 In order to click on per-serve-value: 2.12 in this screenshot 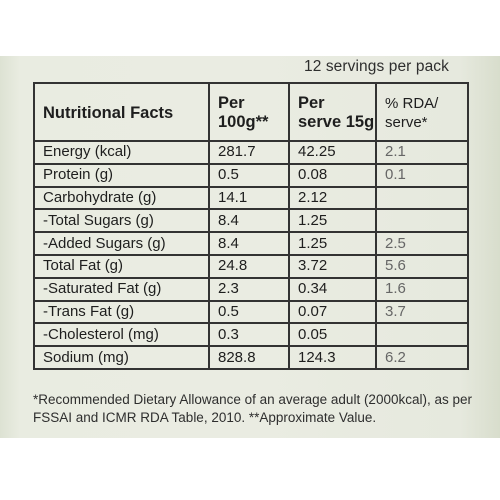, I will do `click(332, 198)`.